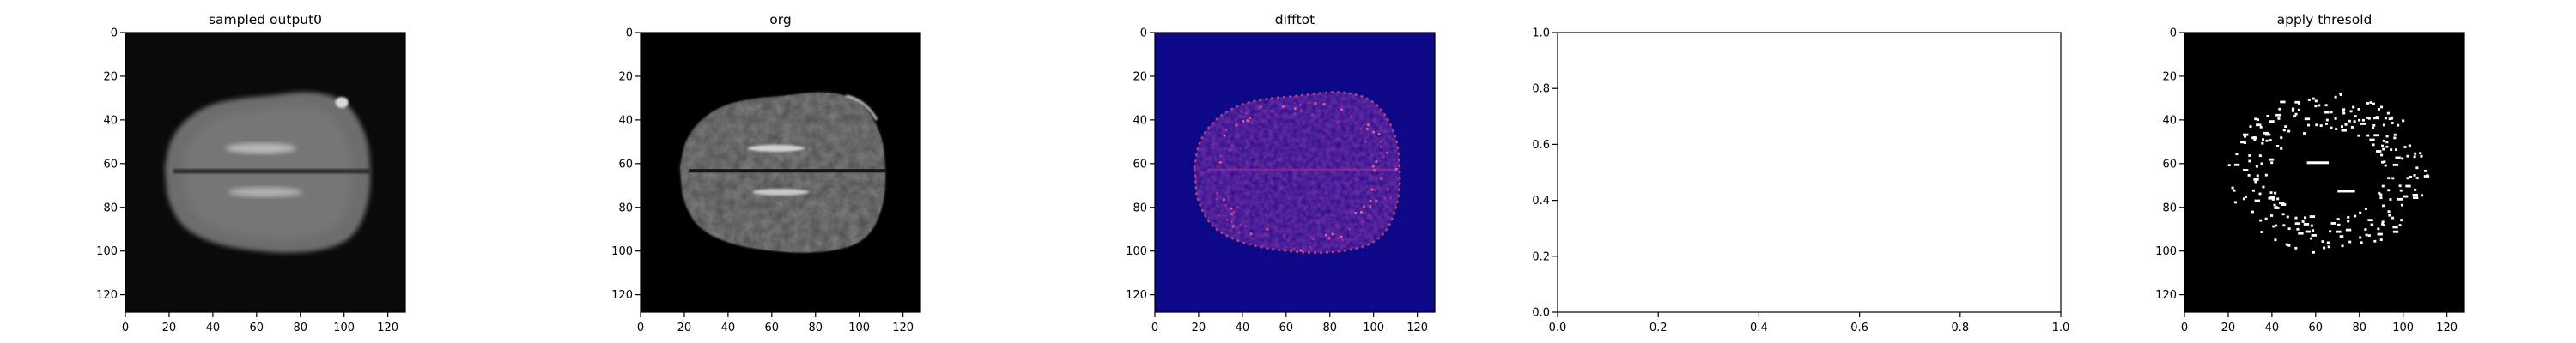 The height and width of the screenshot is (343, 2576). Describe the element at coordinates (2346, 192) in the screenshot. I see `mask-streak` at that location.